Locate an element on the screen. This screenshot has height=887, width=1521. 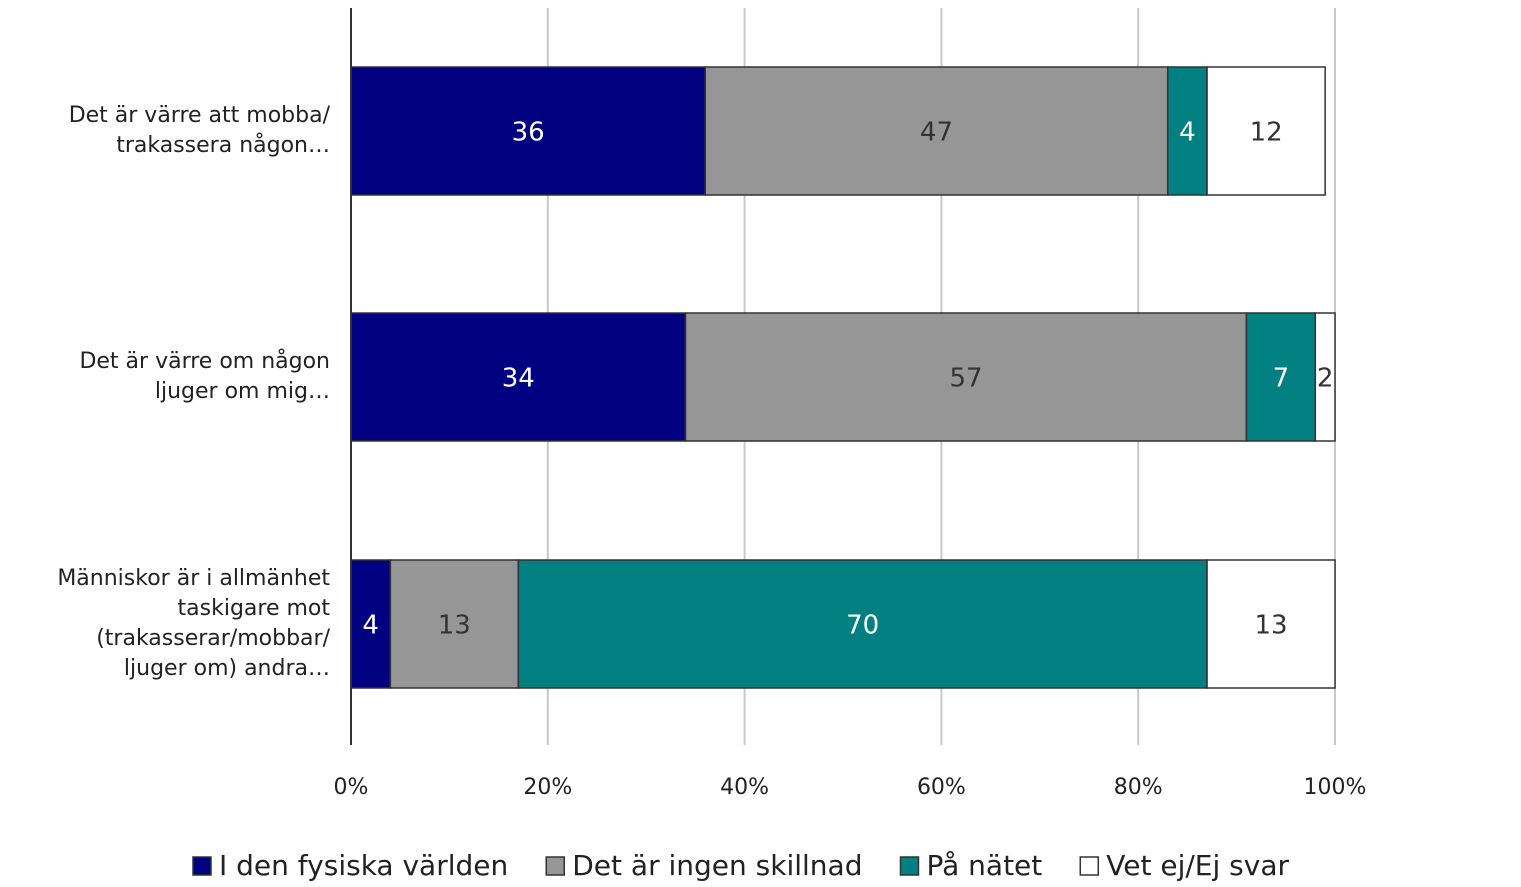
value-label: 70 is located at coordinates (862, 626).